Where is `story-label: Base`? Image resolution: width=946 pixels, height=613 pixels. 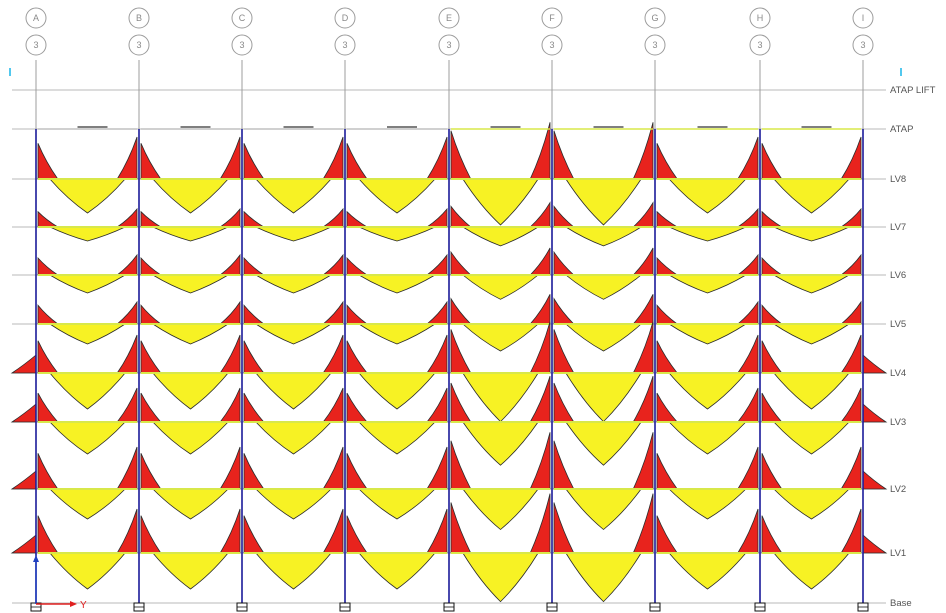 story-label: Base is located at coordinates (901, 603).